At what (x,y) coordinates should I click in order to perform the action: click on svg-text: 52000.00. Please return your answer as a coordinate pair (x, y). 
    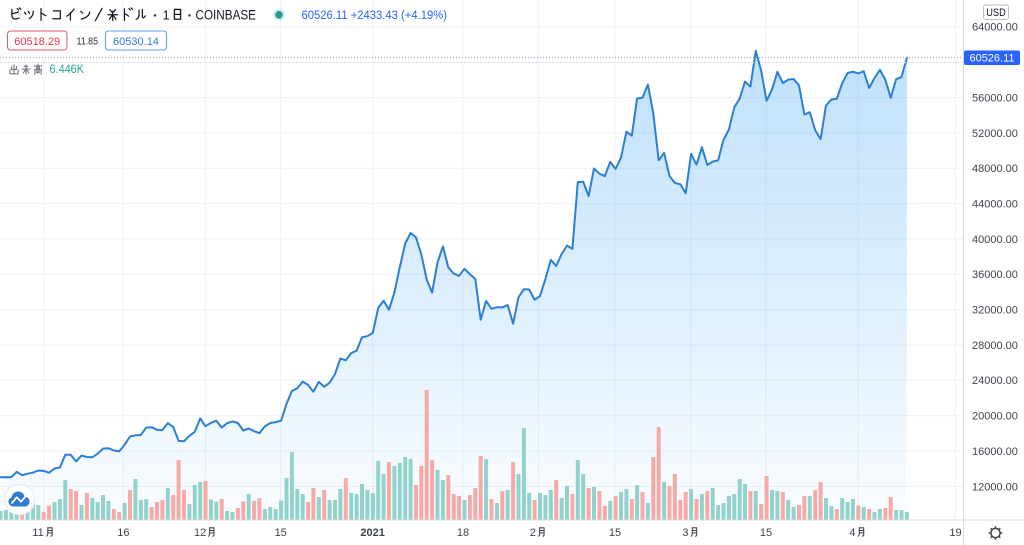
    Looking at the image, I should click on (995, 134).